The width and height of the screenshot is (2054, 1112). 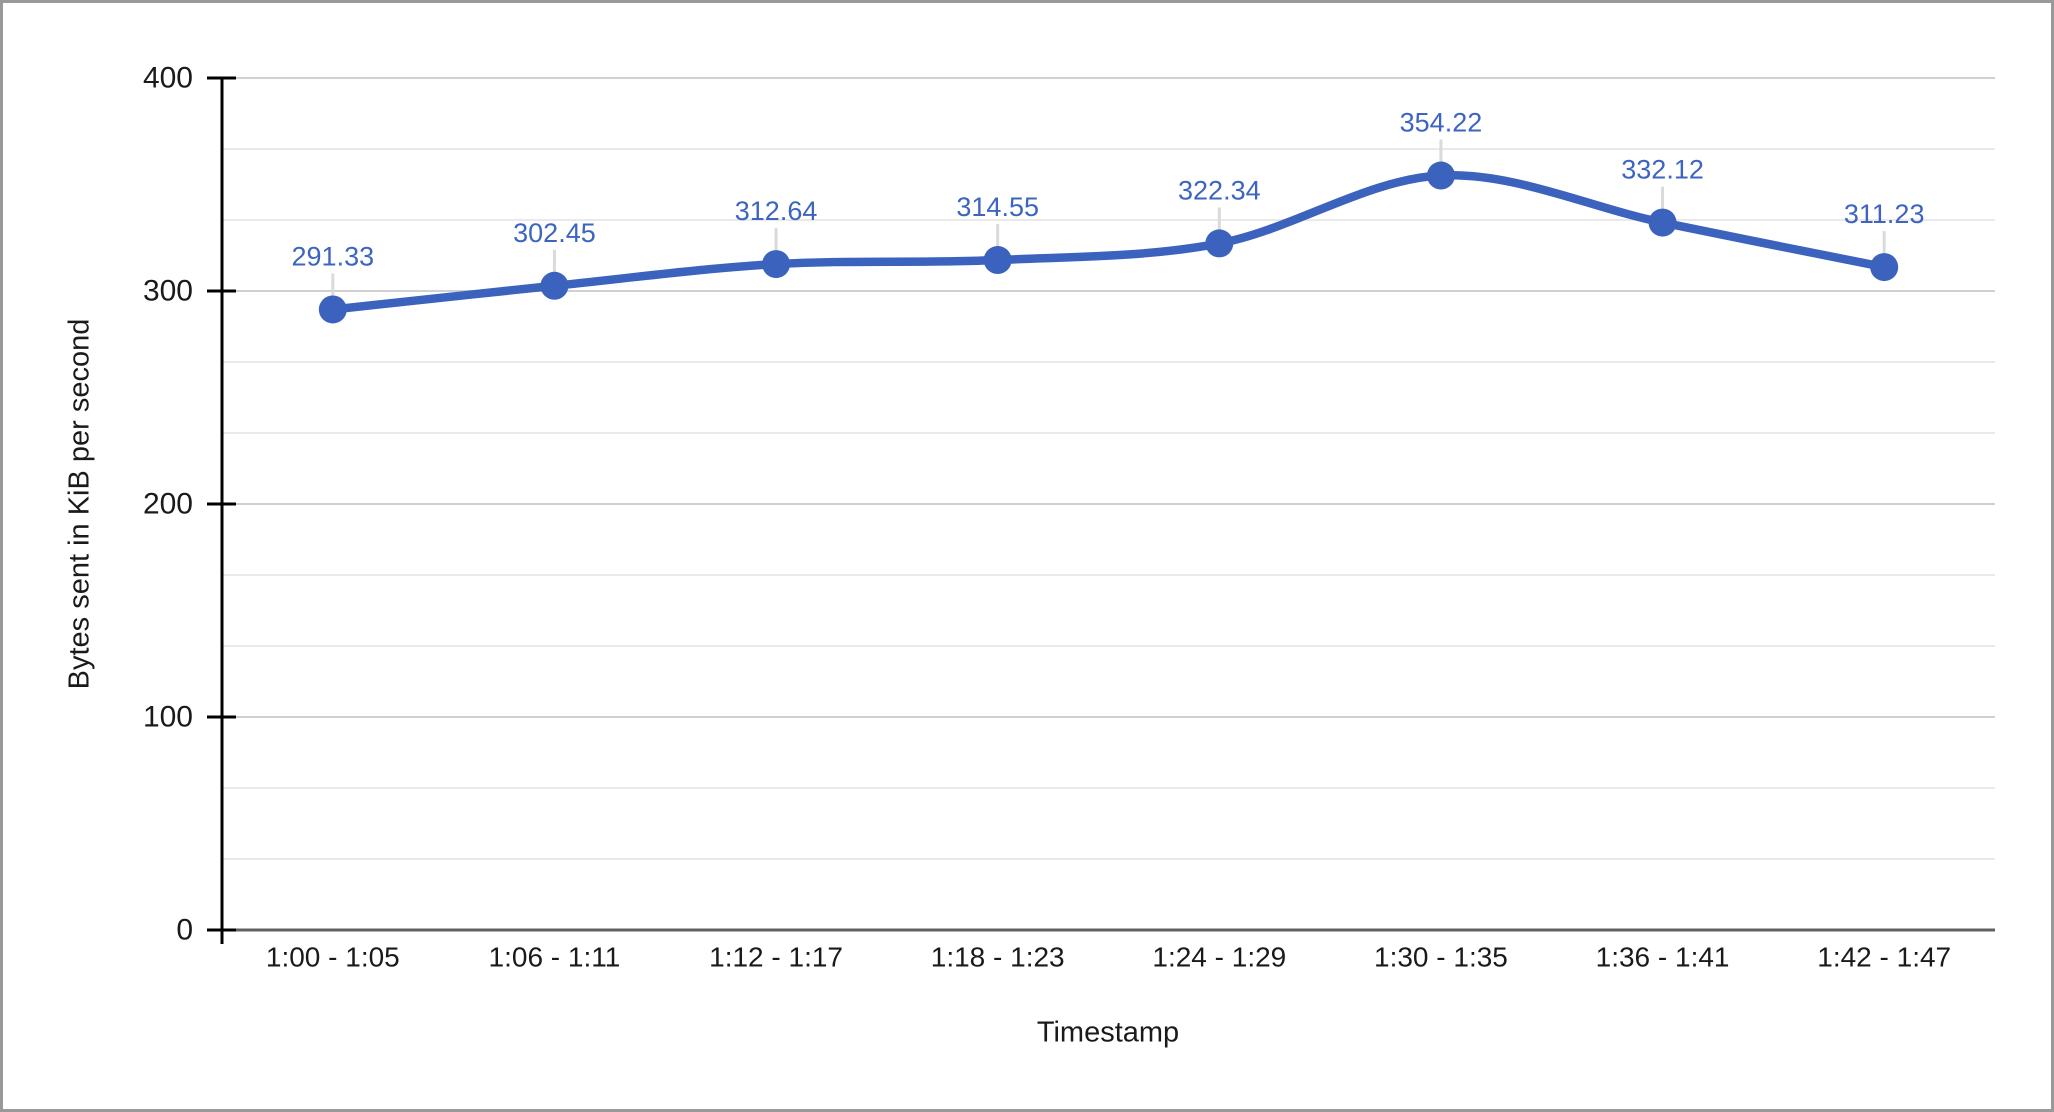 I want to click on x-tick-label: 1:06 - 1:11, so click(x=555, y=957).